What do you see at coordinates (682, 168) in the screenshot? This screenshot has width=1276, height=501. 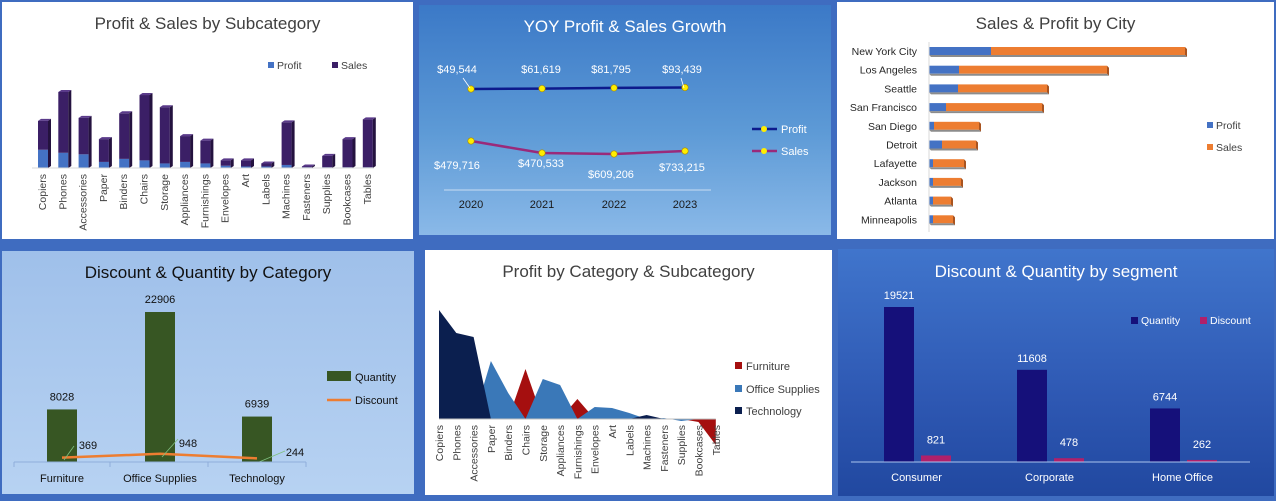 I see `sales-label-2023: $733,215` at bounding box center [682, 168].